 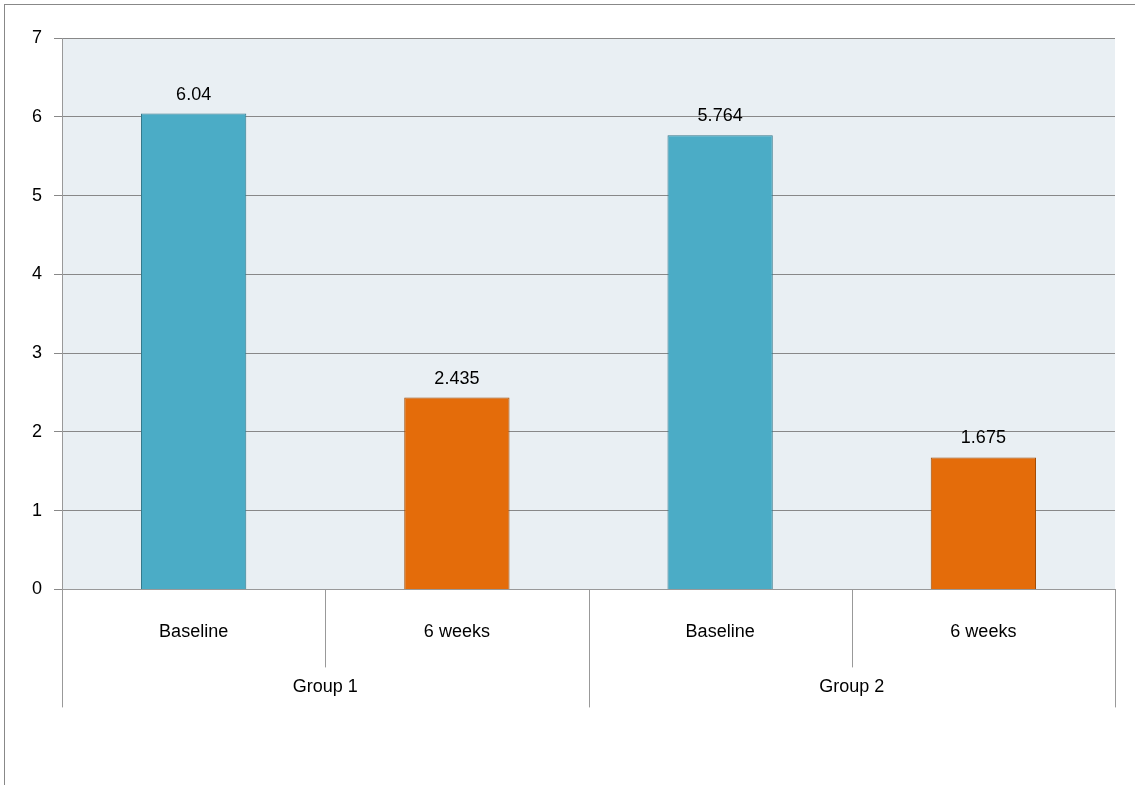 What do you see at coordinates (37, 194) in the screenshot?
I see `y-tick-label: 5` at bounding box center [37, 194].